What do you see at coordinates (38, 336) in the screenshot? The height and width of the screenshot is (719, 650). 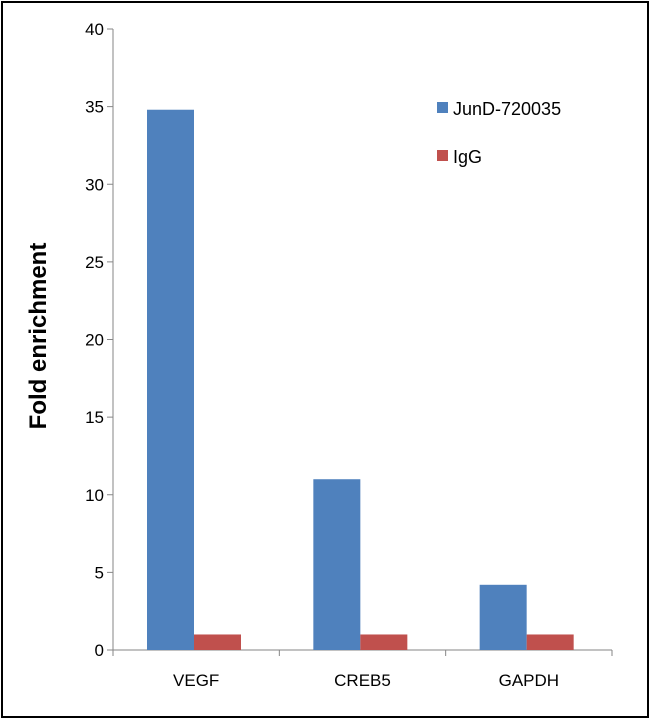 I see `y-axis-label: Fold enrichment` at bounding box center [38, 336].